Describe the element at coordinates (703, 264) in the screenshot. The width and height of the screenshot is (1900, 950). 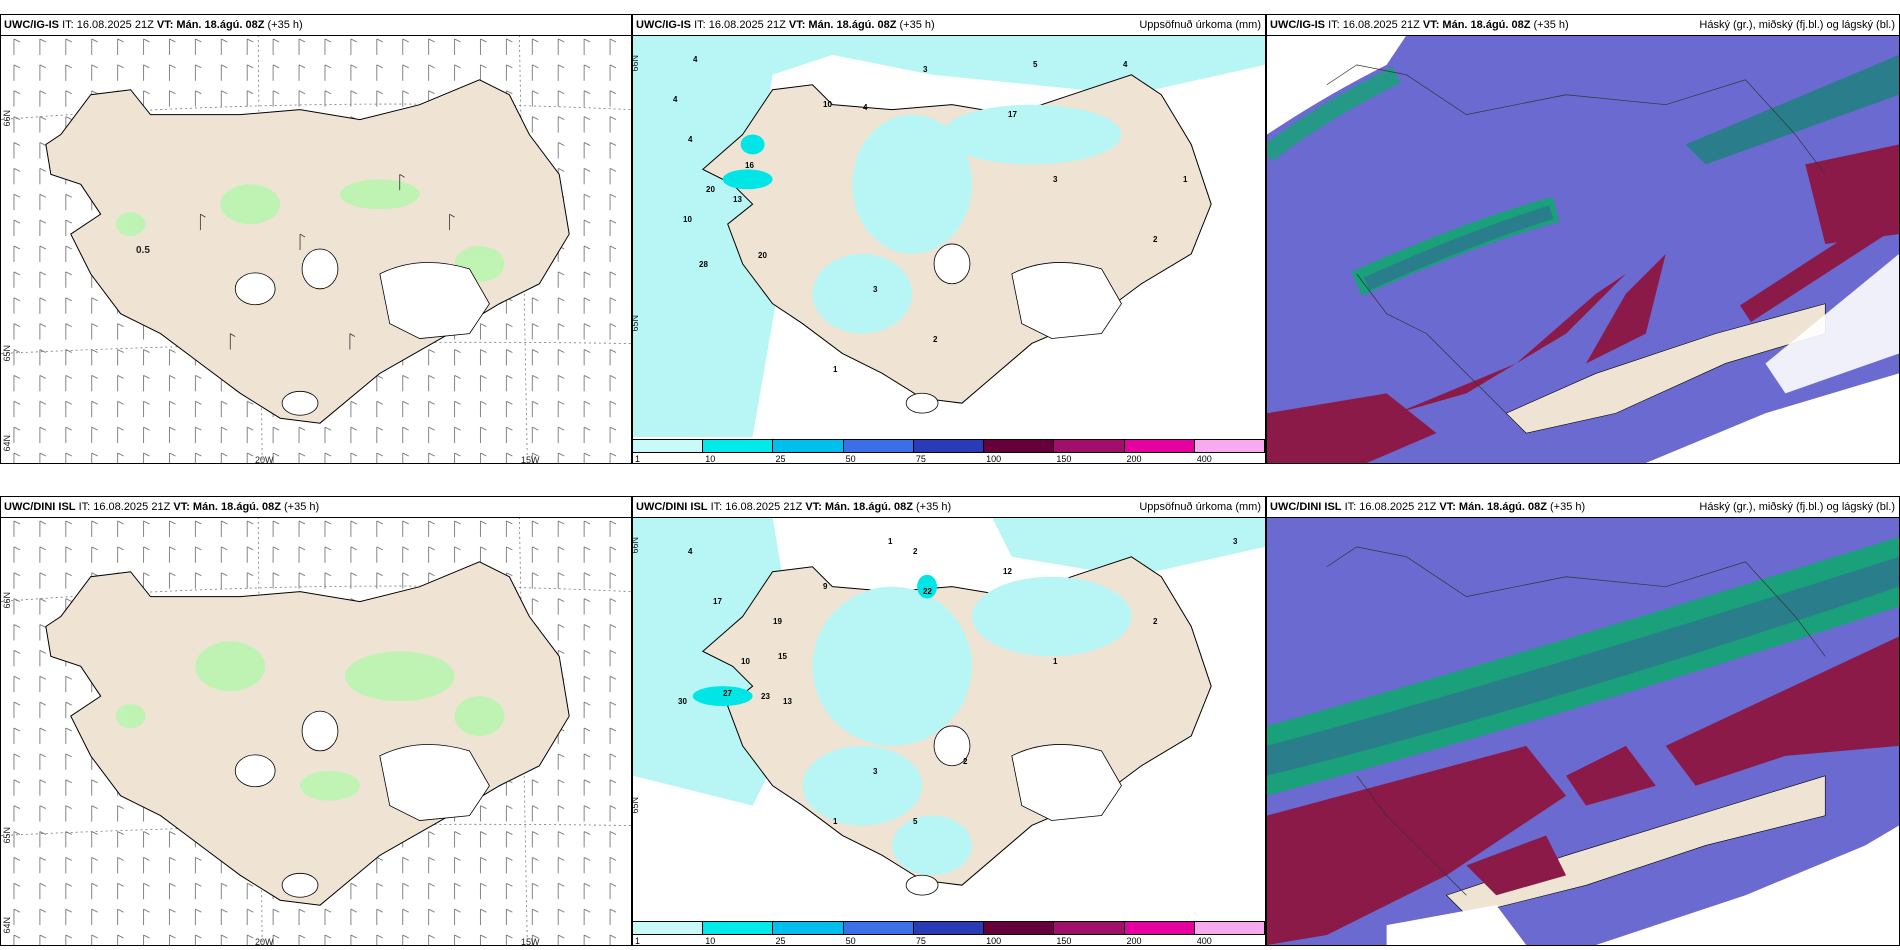
I see `precip-value: 28` at that location.